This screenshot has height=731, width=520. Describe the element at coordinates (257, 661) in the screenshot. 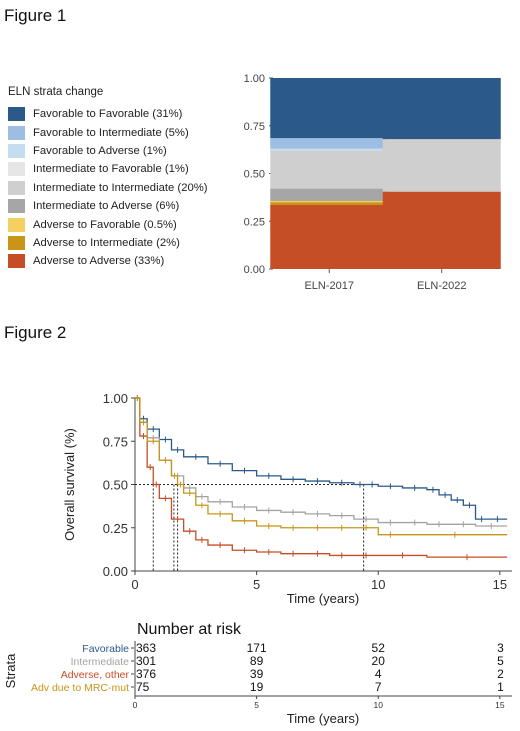

I see `risk-count: 89` at that location.